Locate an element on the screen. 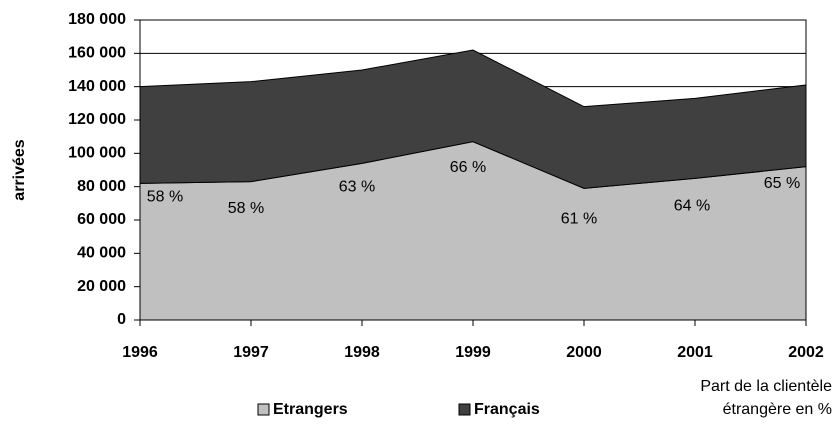 The image size is (834, 427). y-tick-label: 80 000 is located at coordinates (101, 186).